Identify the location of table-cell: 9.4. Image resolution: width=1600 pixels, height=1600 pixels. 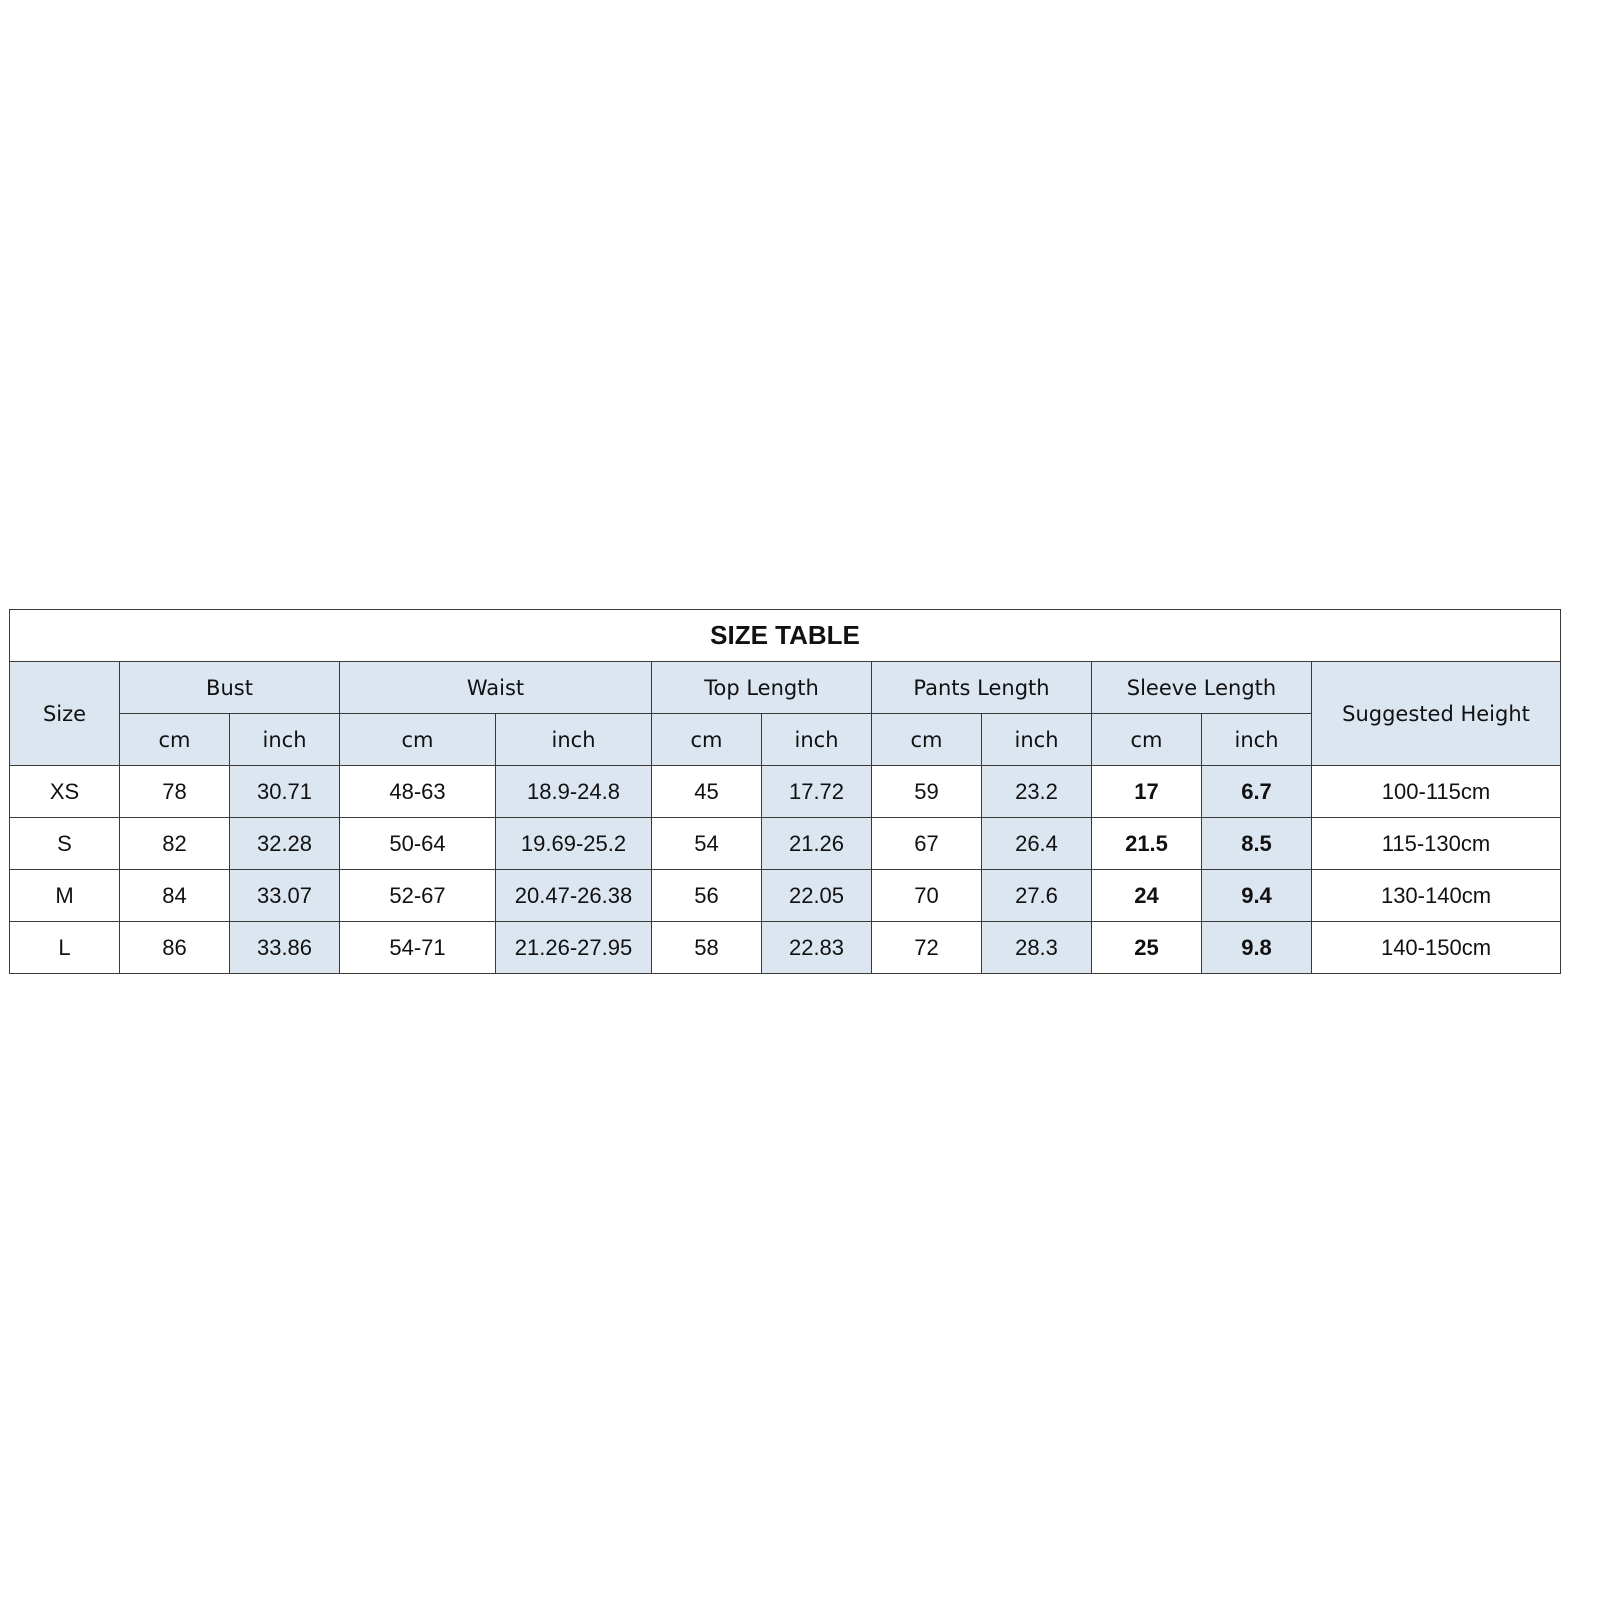
(1256, 895).